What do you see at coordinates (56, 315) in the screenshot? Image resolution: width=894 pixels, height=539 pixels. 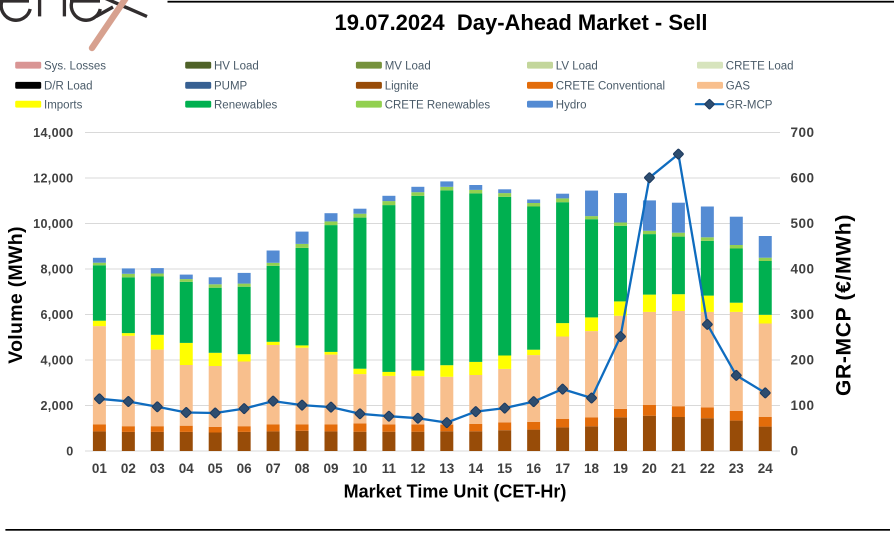 I see `svg-text: 6,000` at bounding box center [56, 315].